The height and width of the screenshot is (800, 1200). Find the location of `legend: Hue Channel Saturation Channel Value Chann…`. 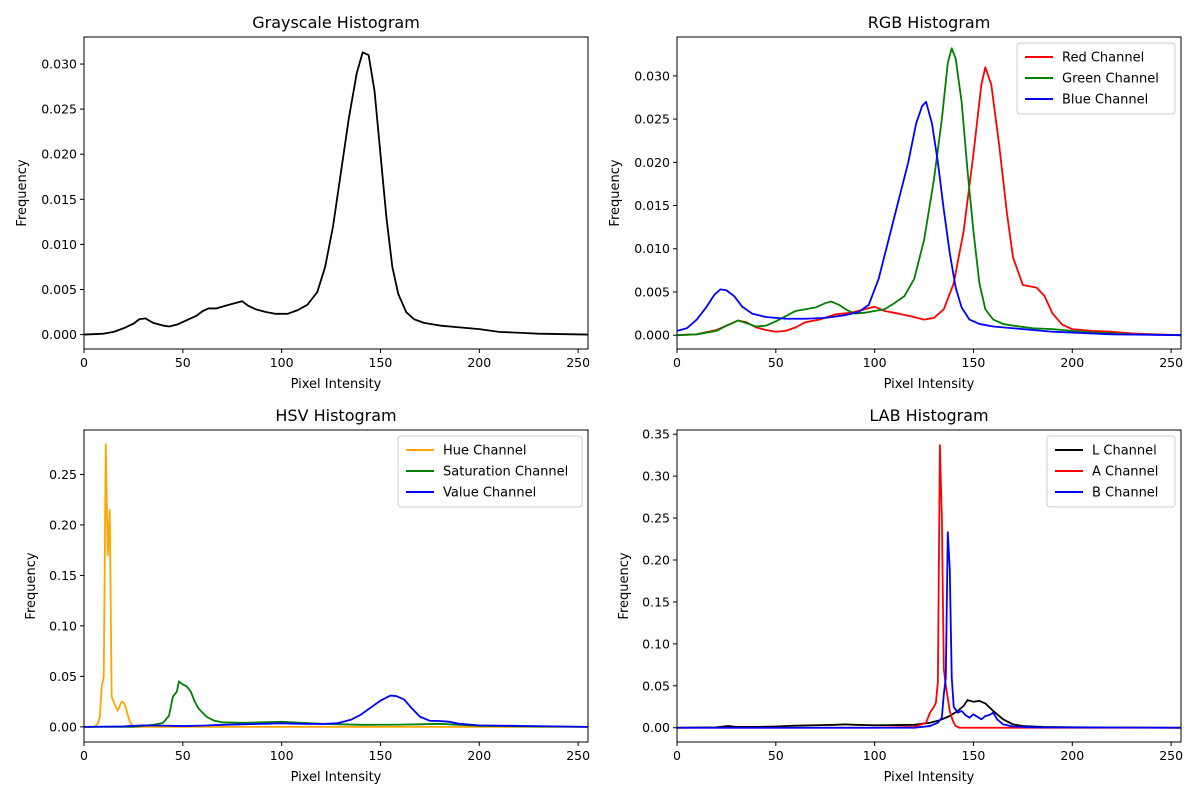

legend: Hue Channel Saturation Channel Value Chann… is located at coordinates (490, 471).